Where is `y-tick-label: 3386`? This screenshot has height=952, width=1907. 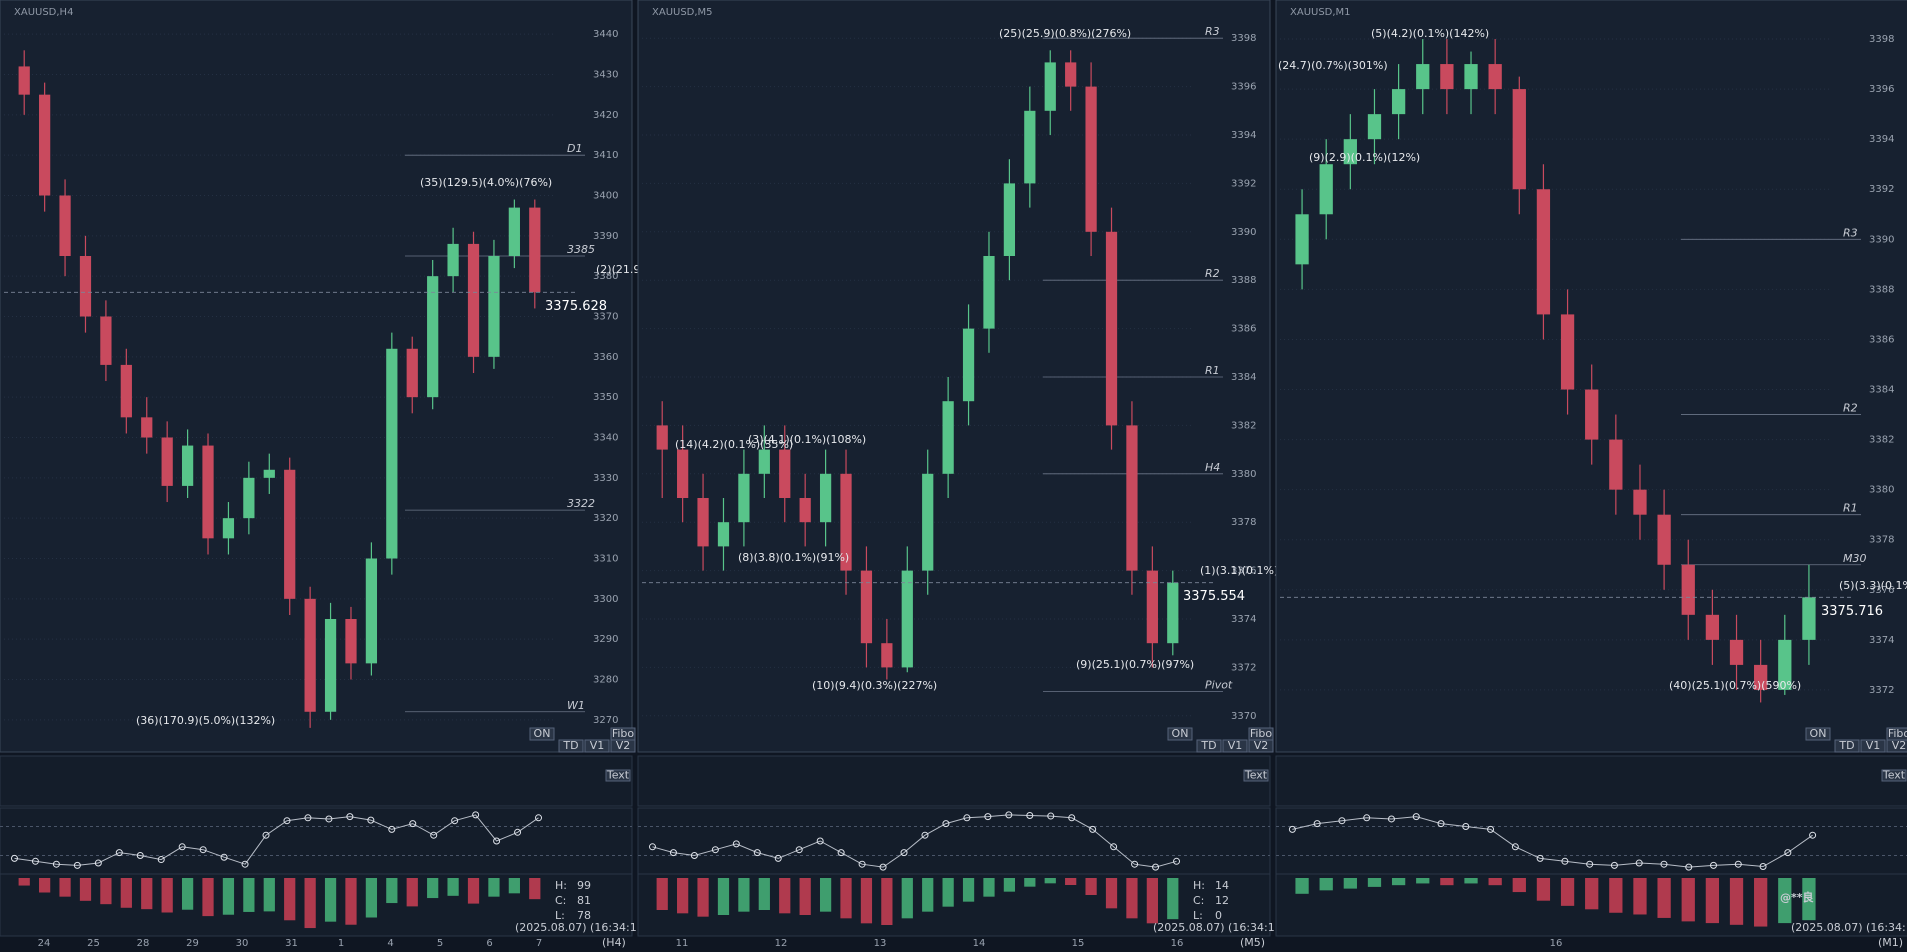 y-tick-label: 3386 is located at coordinates (1881, 339).